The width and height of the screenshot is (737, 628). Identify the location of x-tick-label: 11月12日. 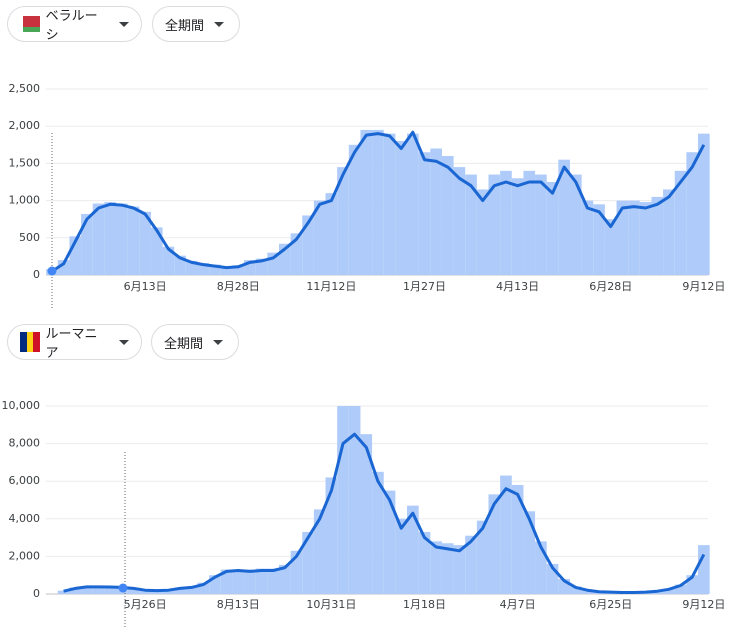
(331, 286).